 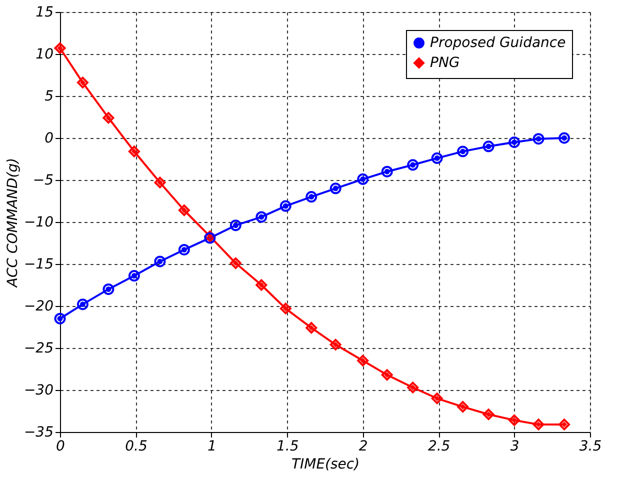 What do you see at coordinates (45, 54) in the screenshot?
I see `y-tick-label: 10` at bounding box center [45, 54].